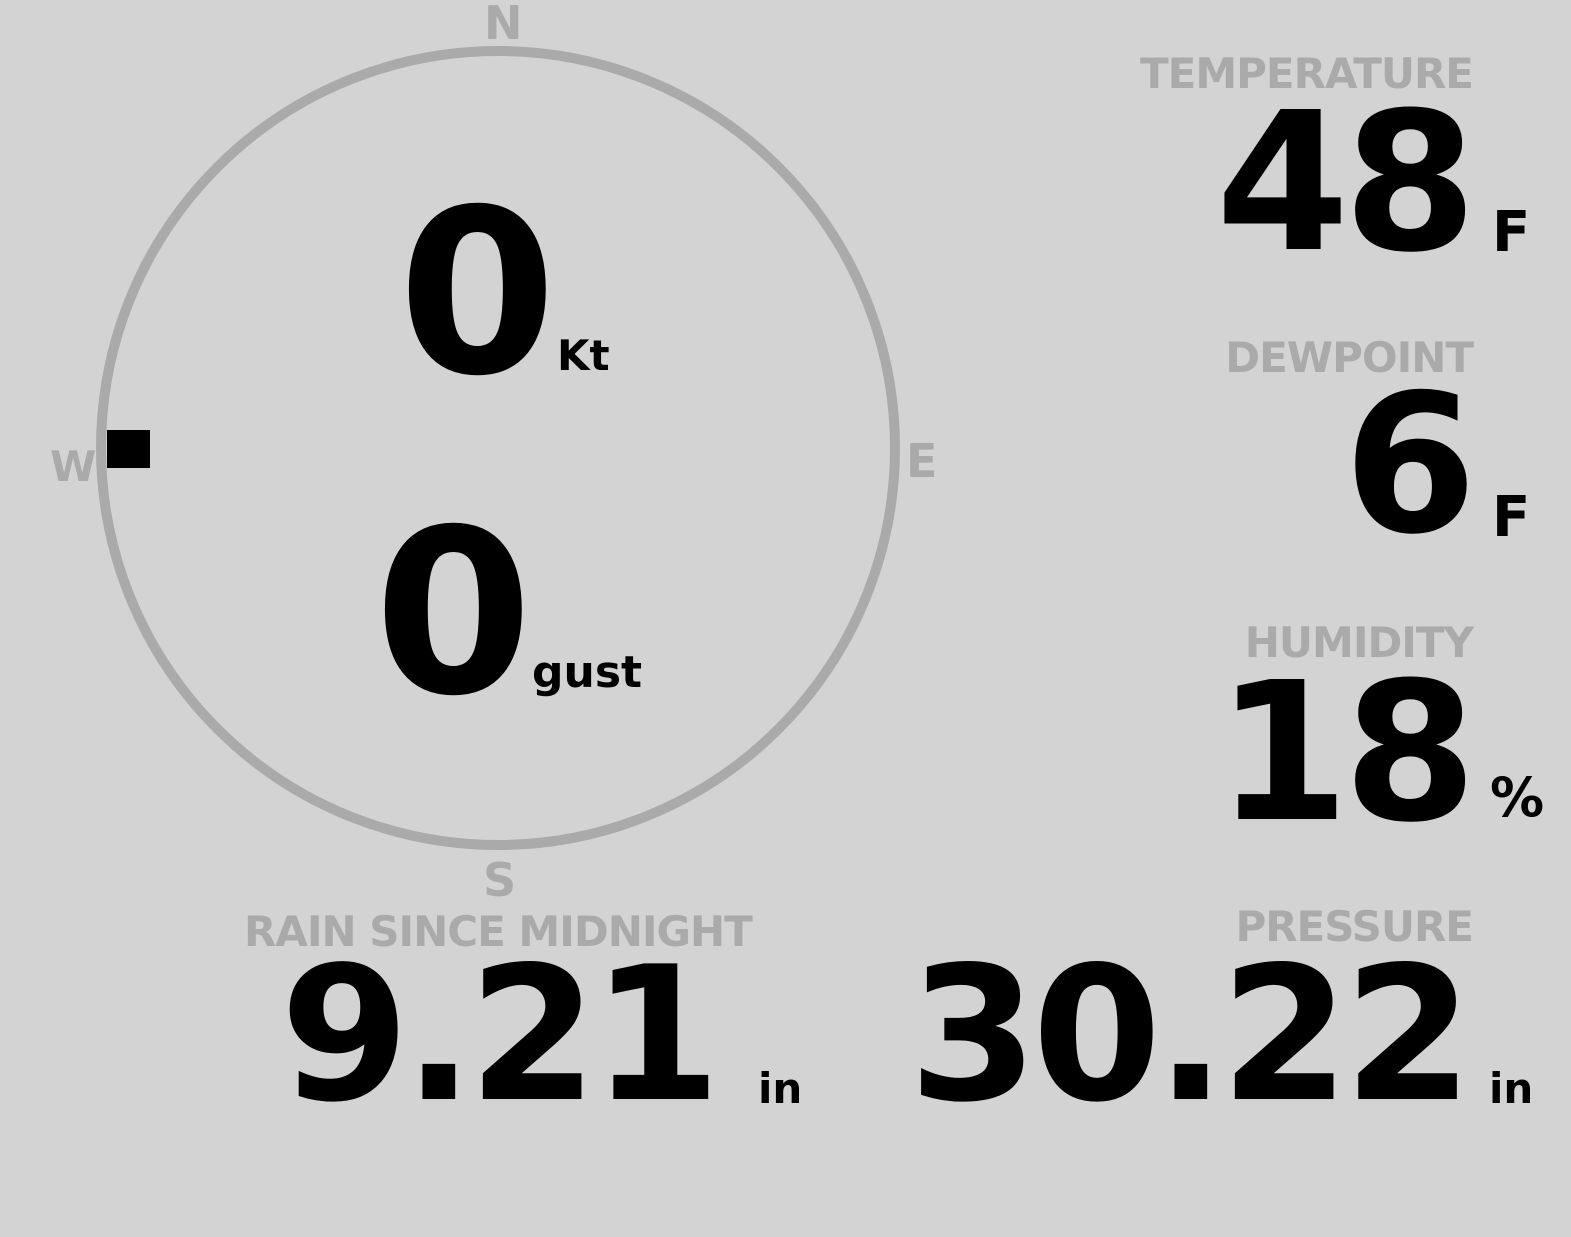 The image size is (1571, 1237). I want to click on pressure-value: 30.22, so click(1190, 1034).